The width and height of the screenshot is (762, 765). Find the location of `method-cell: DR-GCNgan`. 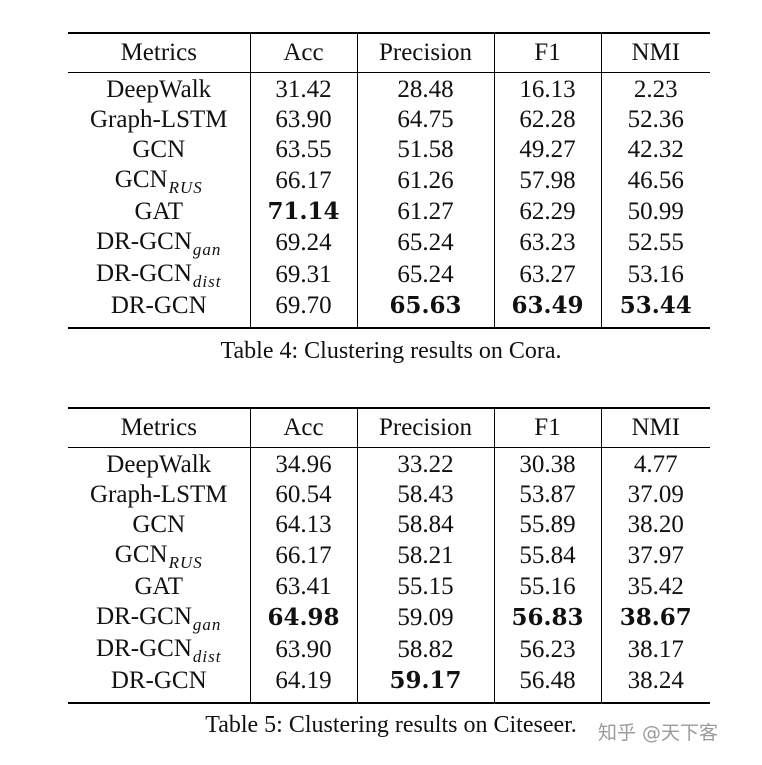

method-cell: DR-GCNgan is located at coordinates (159, 618).